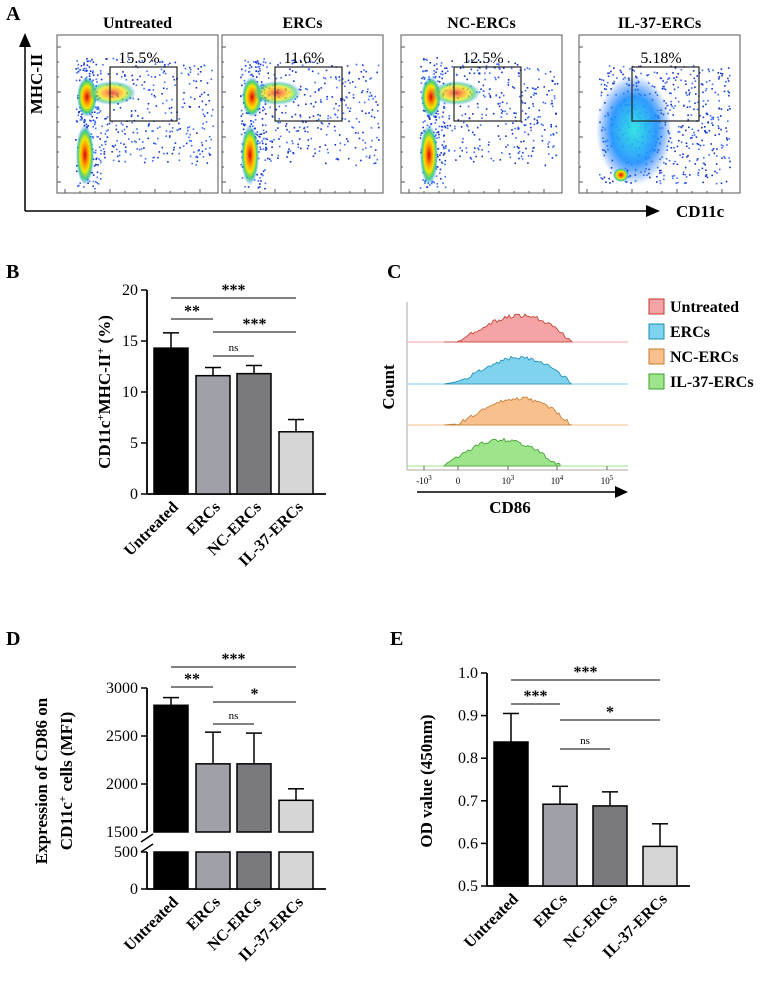 Image resolution: width=771 pixels, height=991 pixels. Describe the element at coordinates (660, 23) in the screenshot. I see `flow-plot-title: IL-37-ERCs` at that location.